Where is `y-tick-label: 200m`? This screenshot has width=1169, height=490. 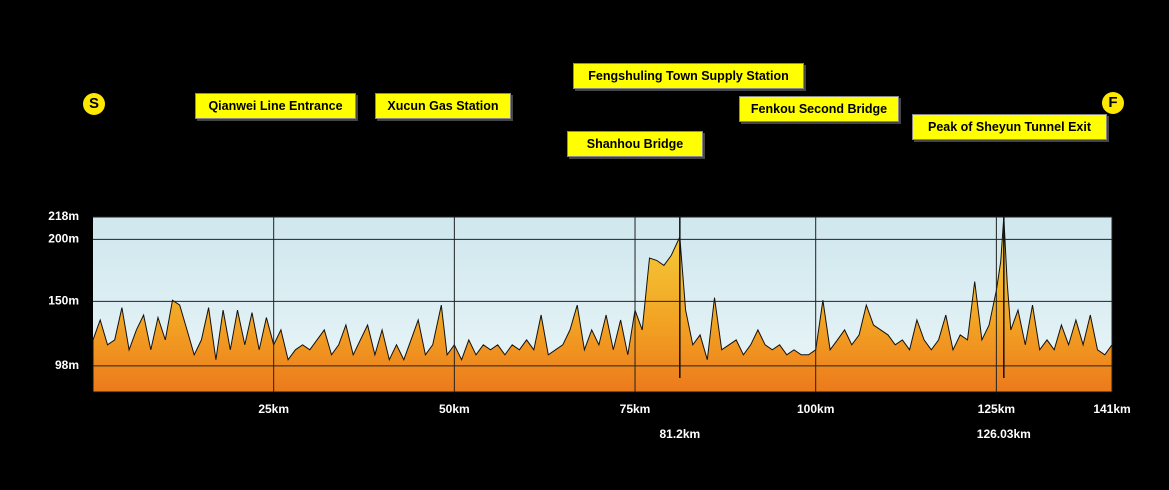
y-tick-label: 200m is located at coordinates (63, 239).